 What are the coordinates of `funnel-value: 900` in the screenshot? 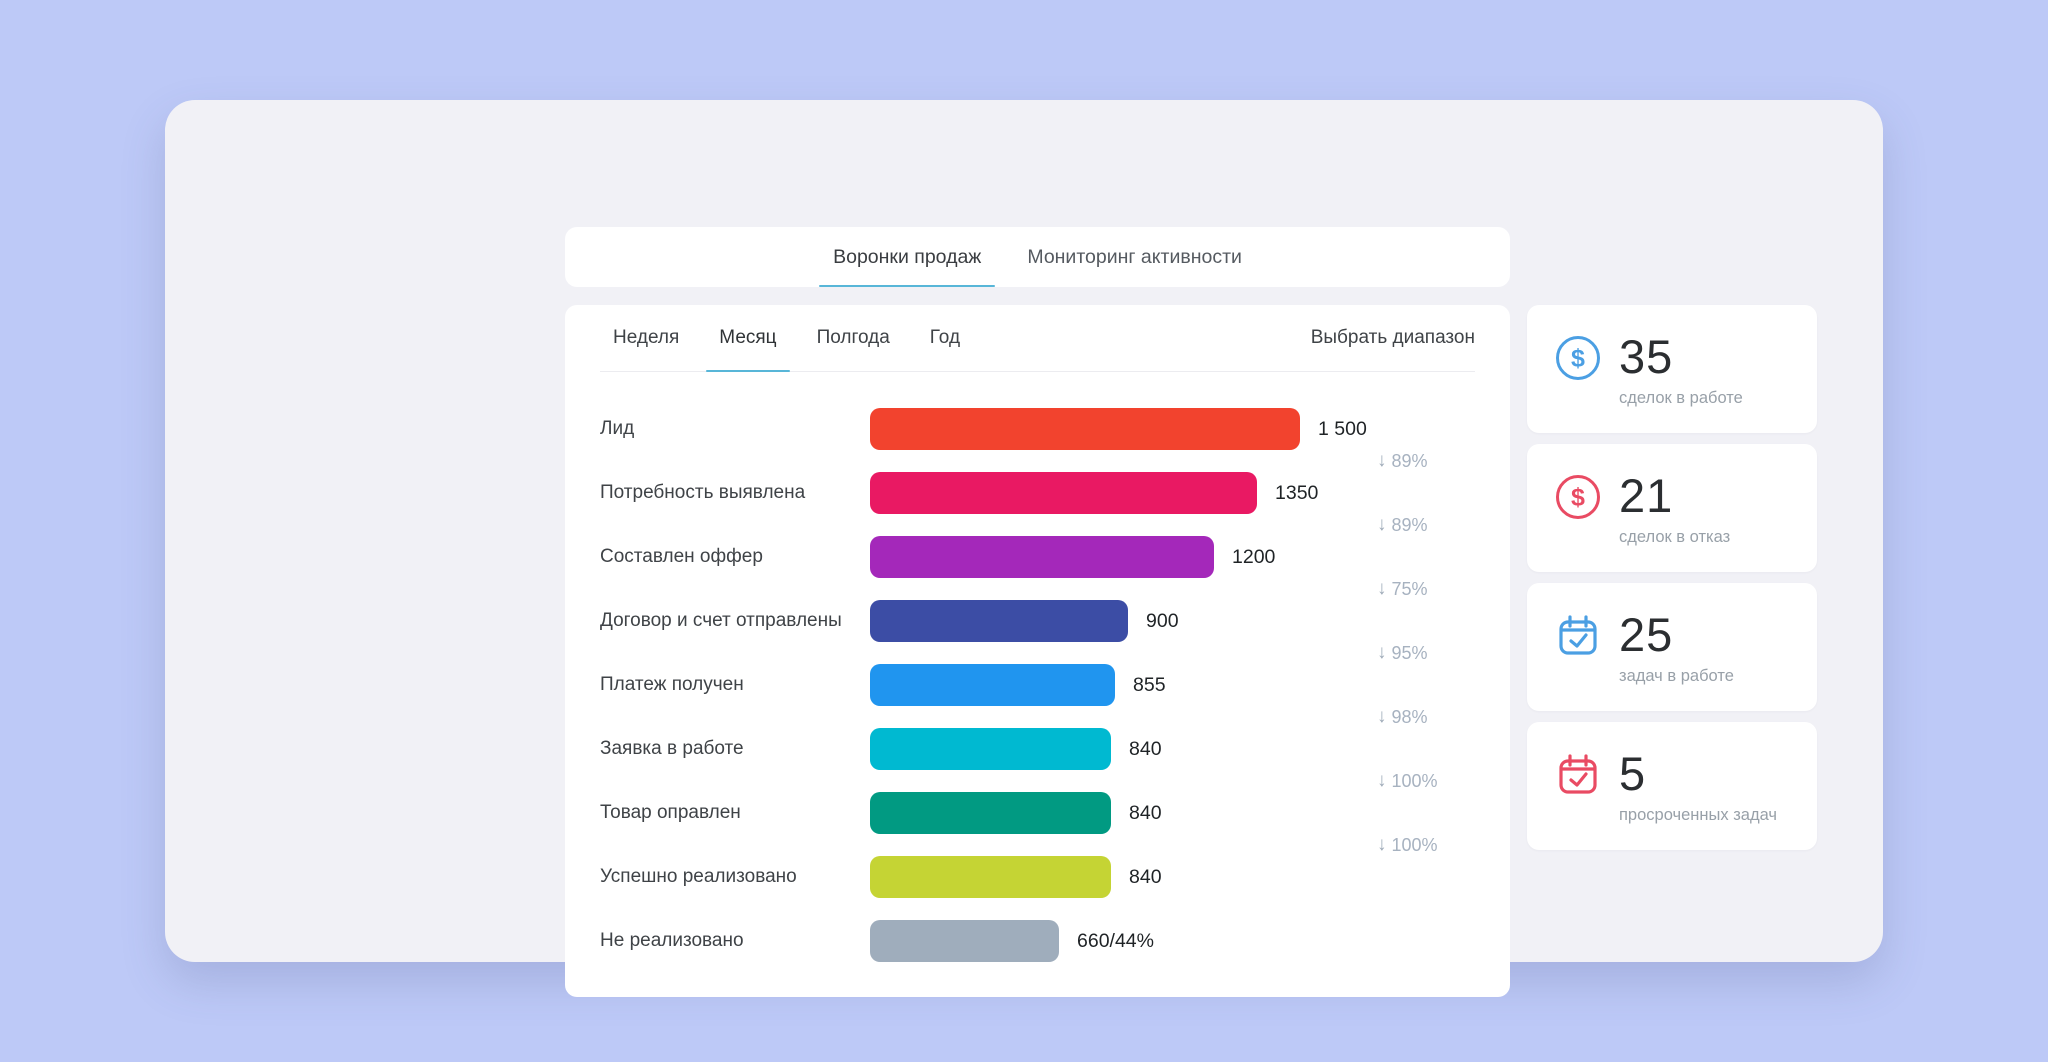 It's located at (1162, 620).